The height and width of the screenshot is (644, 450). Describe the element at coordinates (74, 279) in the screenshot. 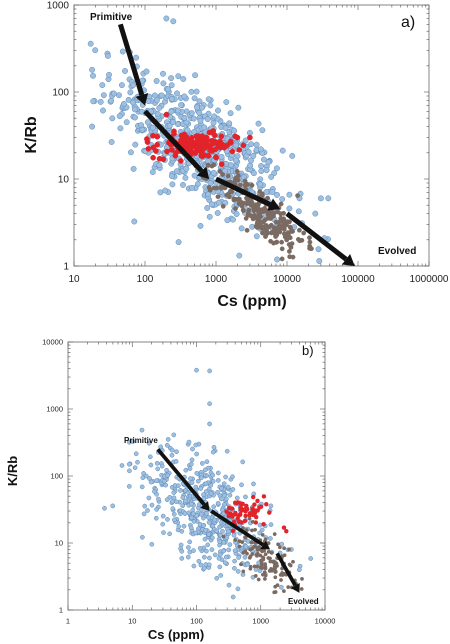

I see `x-tick-label: 10` at that location.